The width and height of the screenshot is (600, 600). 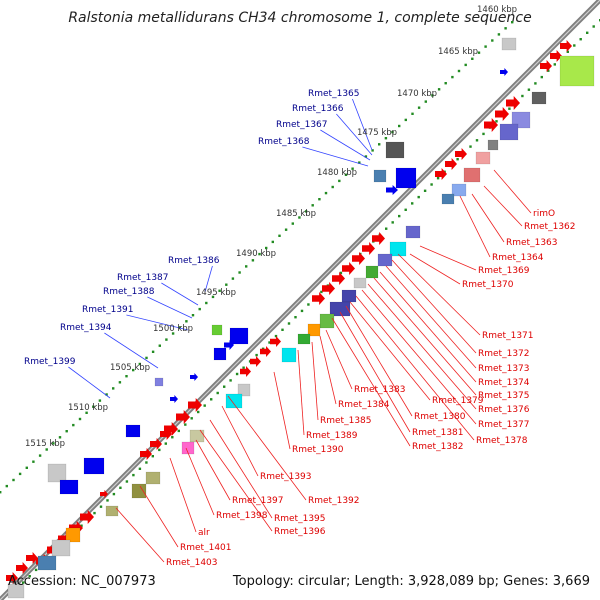 What do you see at coordinates (508, 336) in the screenshot?
I see `reverse-gene-label: Rmet_1371` at bounding box center [508, 336].